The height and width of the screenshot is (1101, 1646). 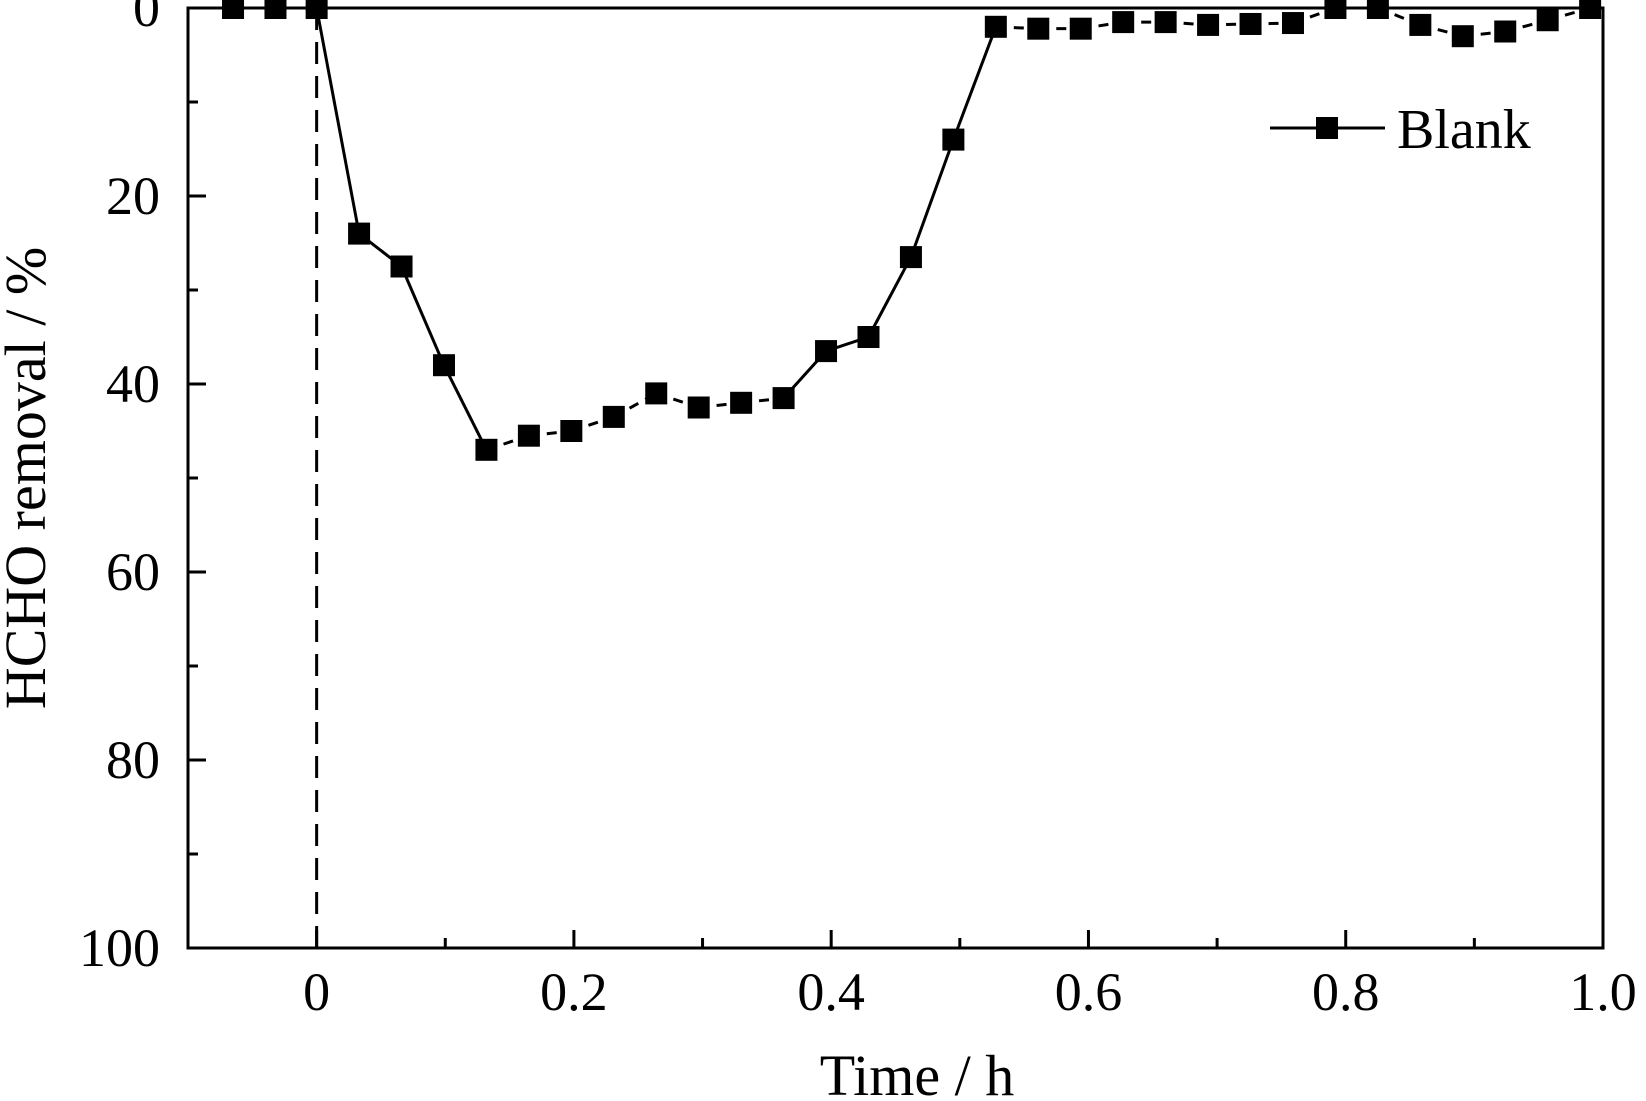 I want to click on y-tick-label: 60, so click(x=133, y=572).